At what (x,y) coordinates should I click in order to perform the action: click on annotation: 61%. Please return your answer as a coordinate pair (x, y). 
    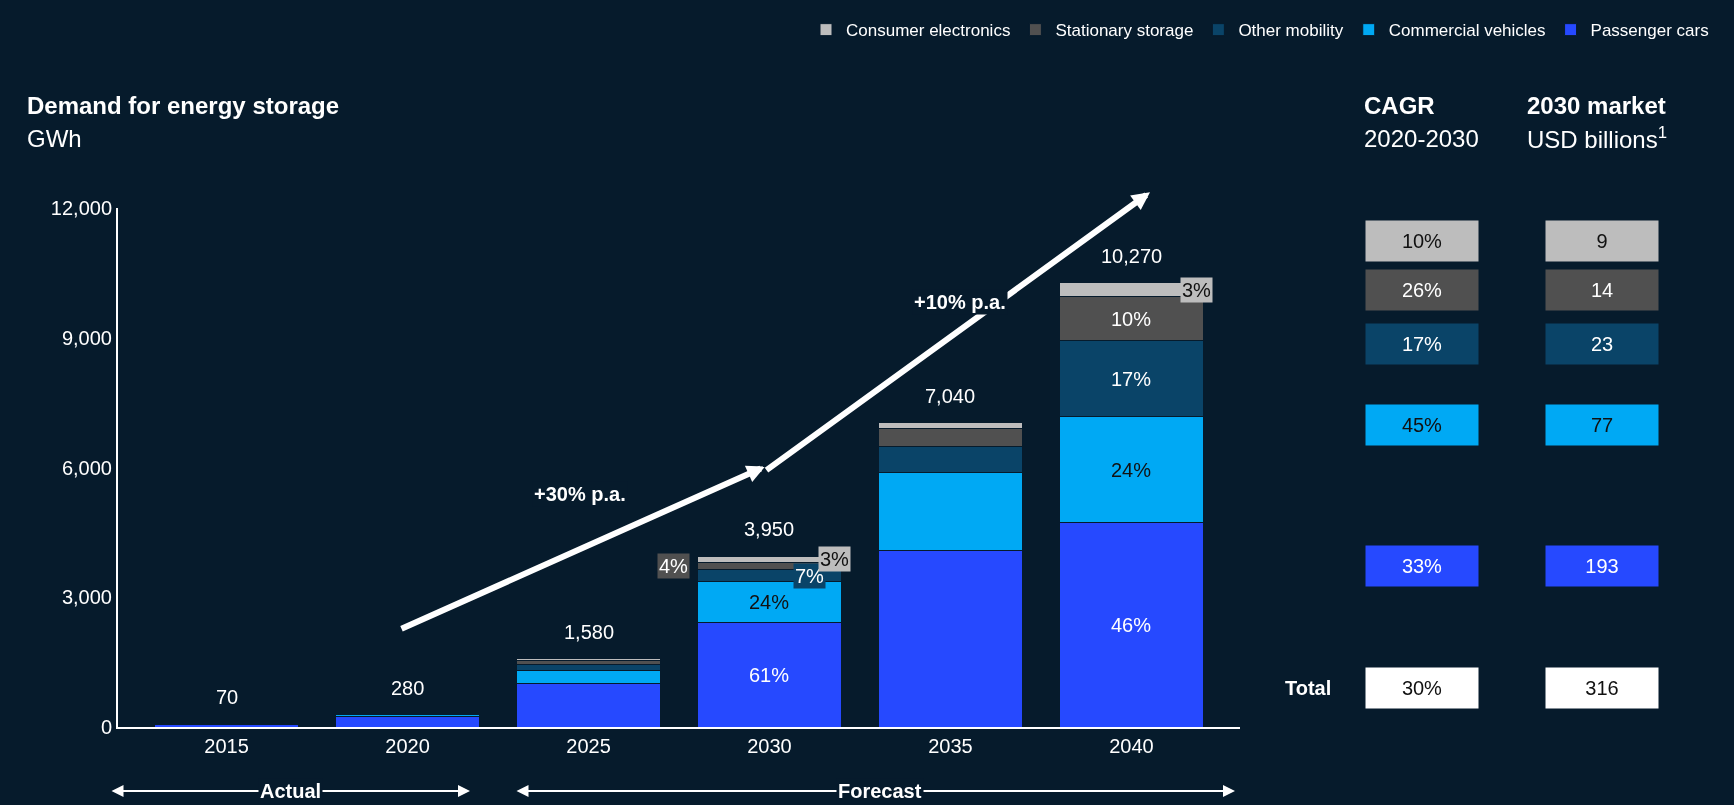
    Looking at the image, I should click on (769, 675).